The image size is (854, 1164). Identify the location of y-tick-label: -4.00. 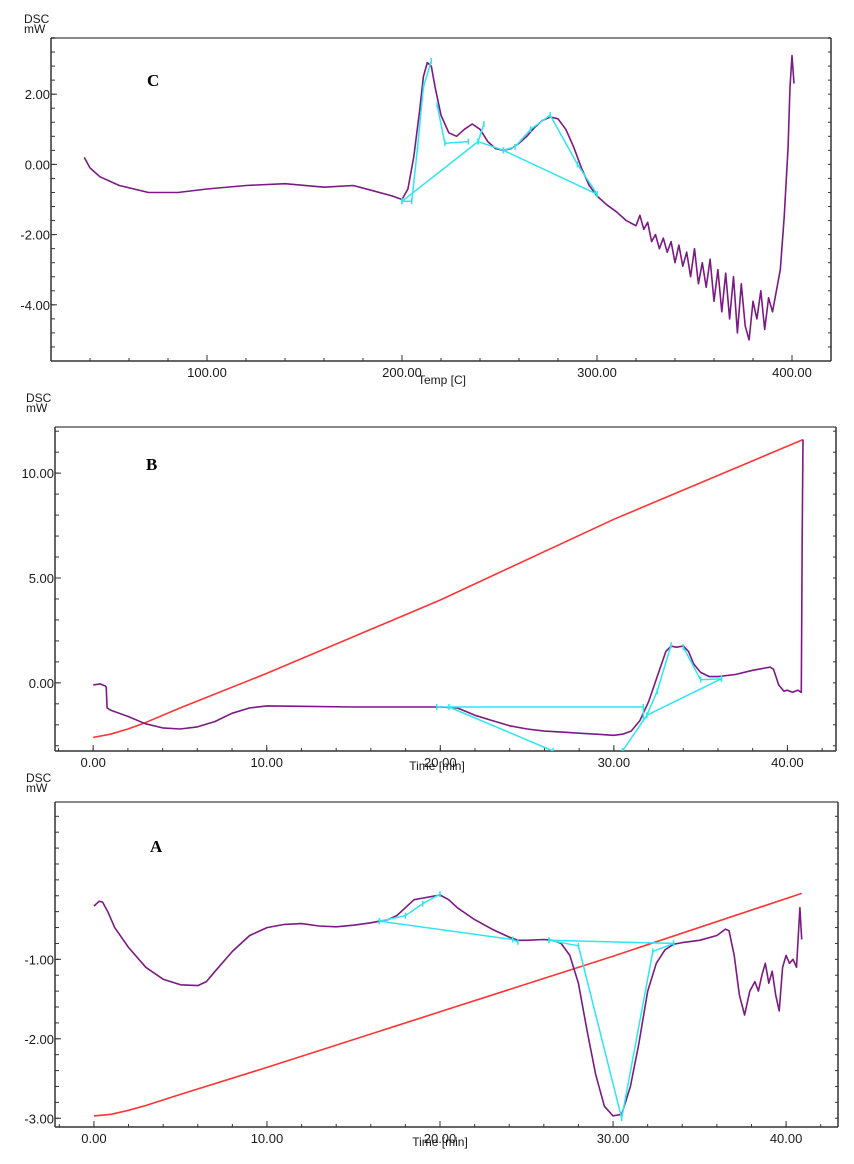
(35, 305).